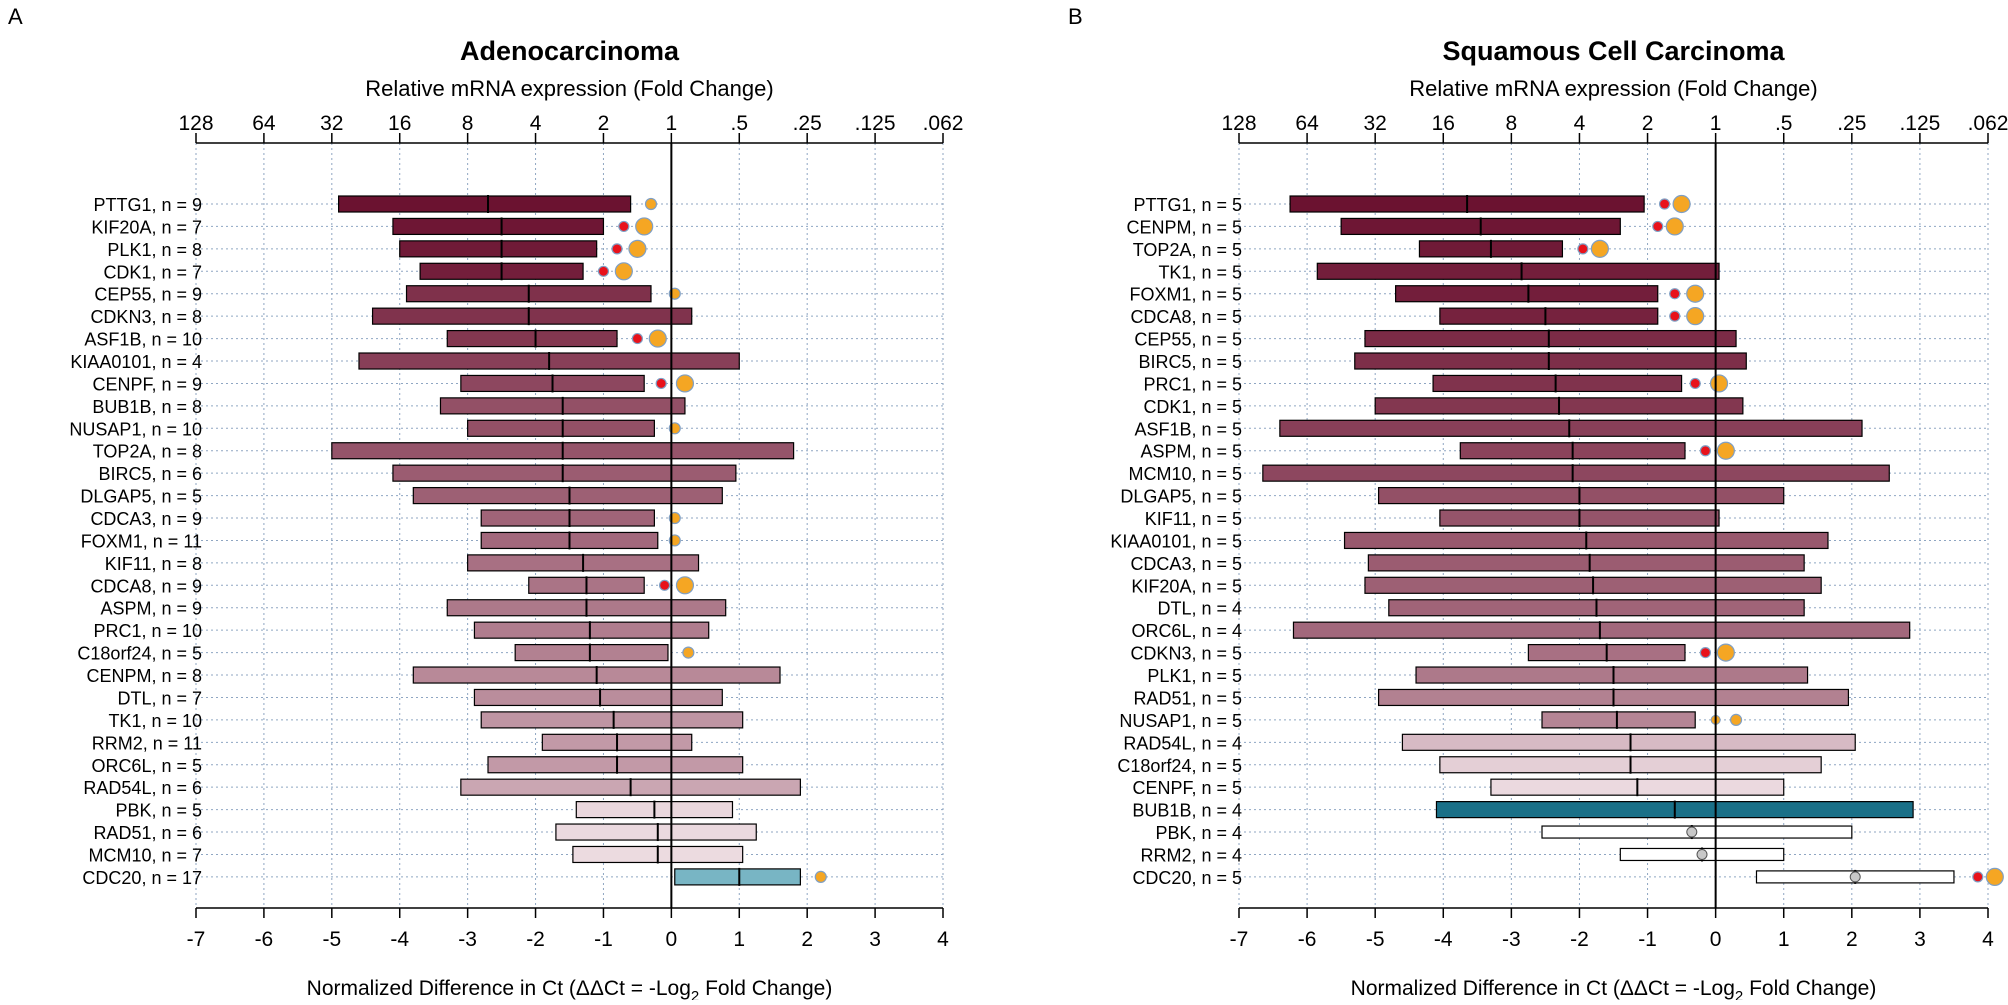 This screenshot has height=1005, width=2008. Describe the element at coordinates (146, 586) in the screenshot. I see `gene-label: CDCA8, n = 9` at that location.